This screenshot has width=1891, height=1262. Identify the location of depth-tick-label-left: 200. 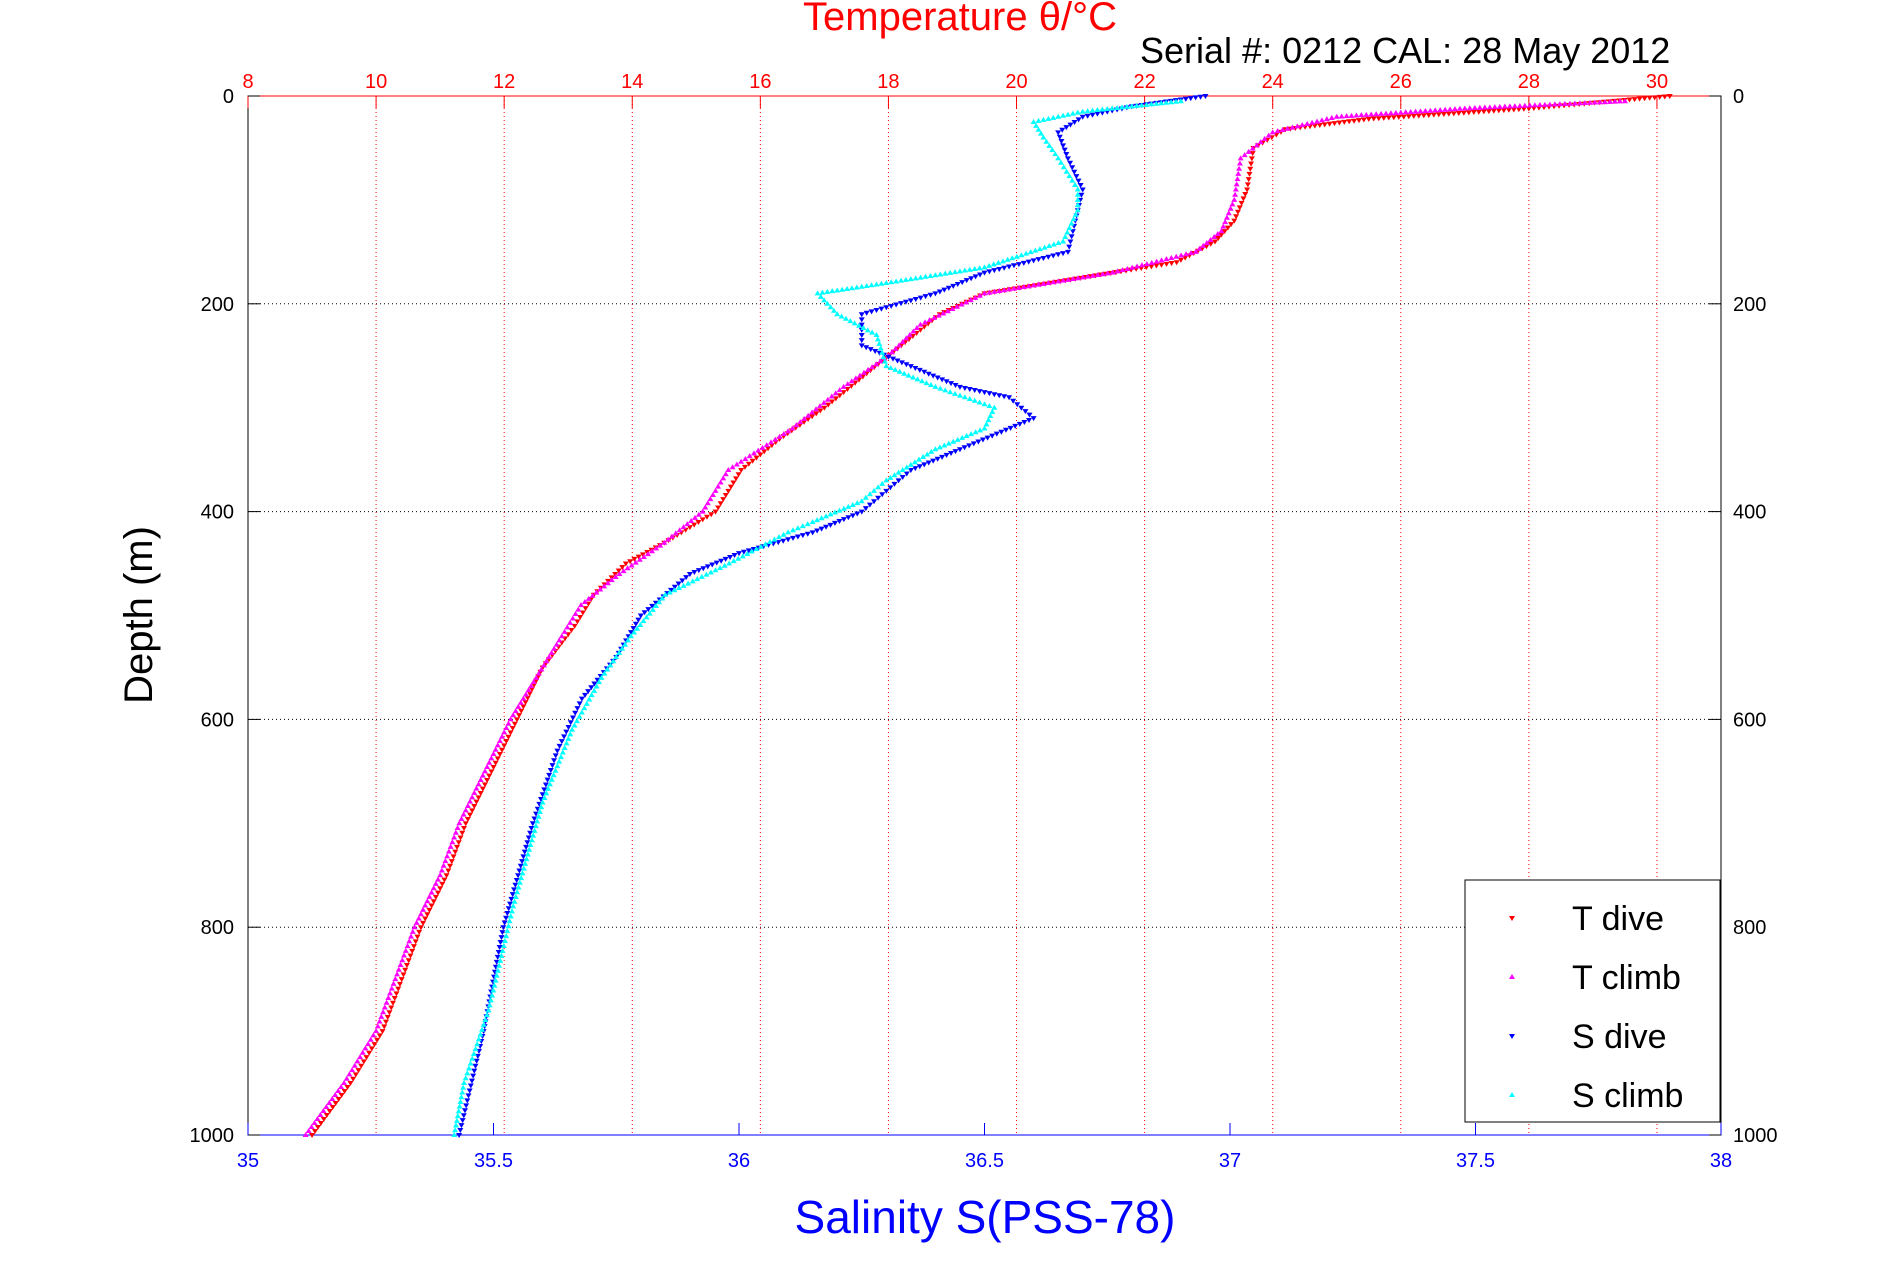
(217, 305).